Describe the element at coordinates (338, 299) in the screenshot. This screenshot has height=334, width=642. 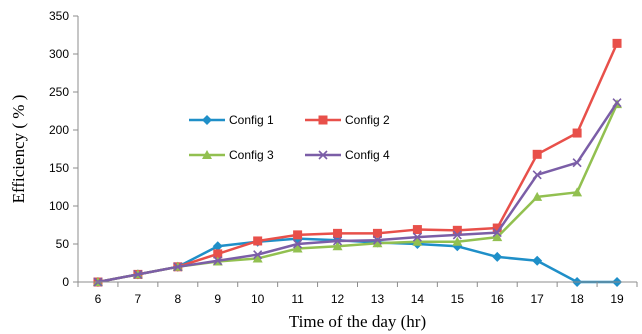
I see `x-tick-label: 12` at that location.